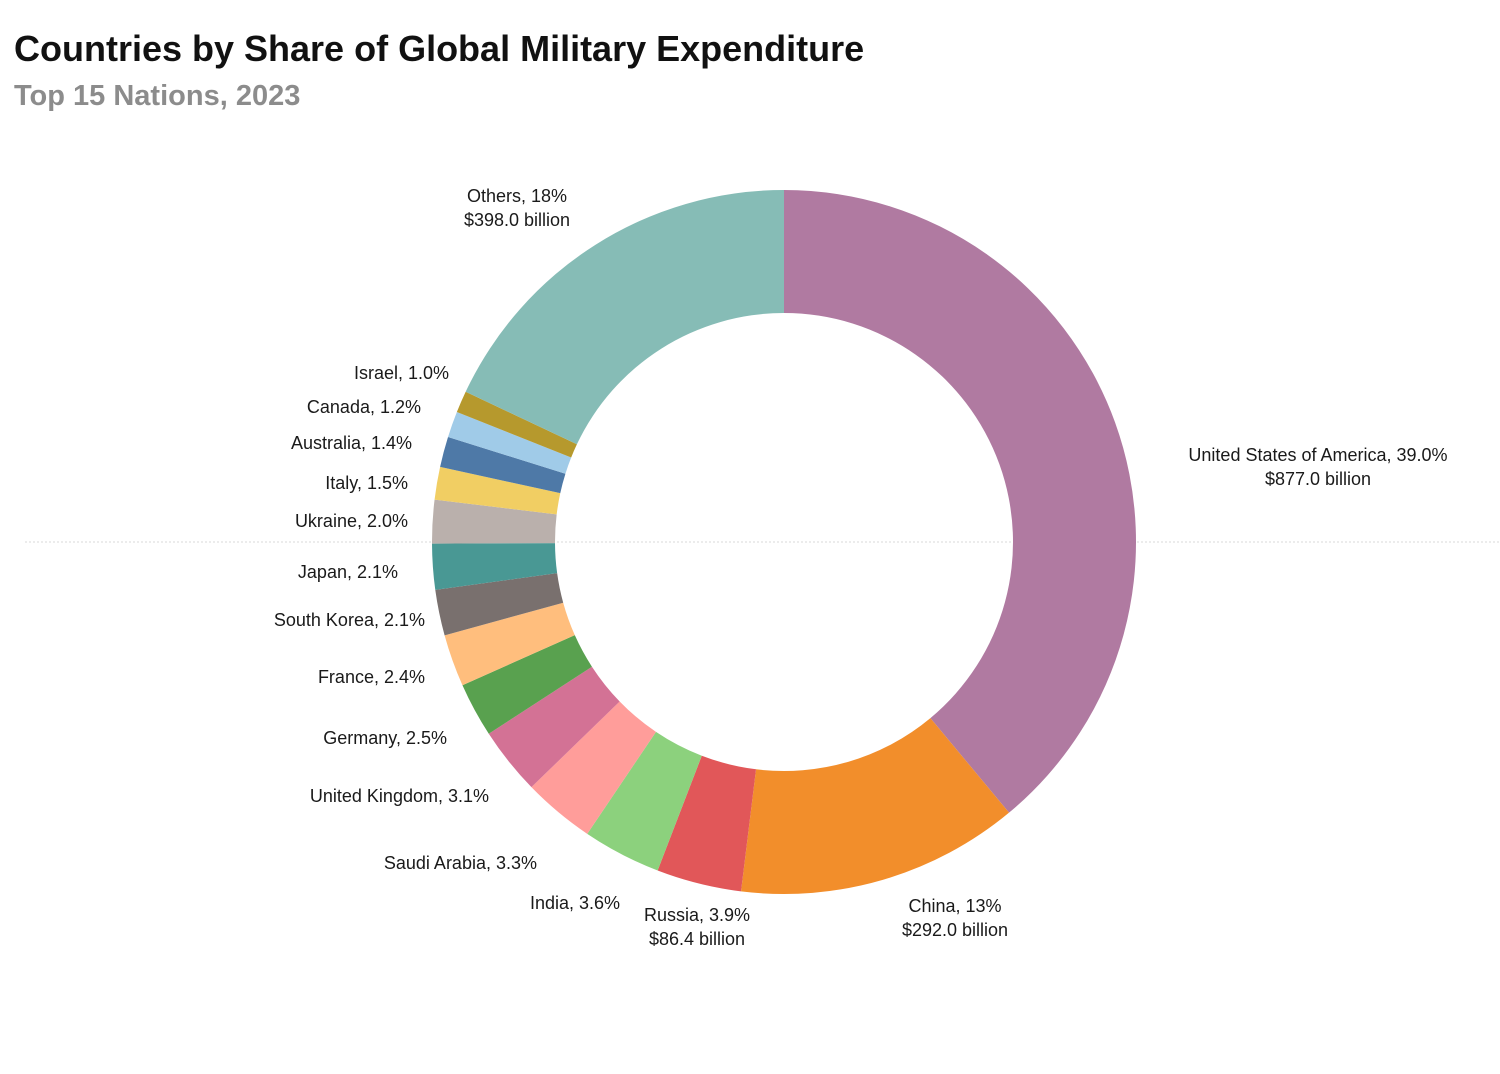 The width and height of the screenshot is (1500, 1074). I want to click on label-italy: Italy, 1.5%, so click(366, 483).